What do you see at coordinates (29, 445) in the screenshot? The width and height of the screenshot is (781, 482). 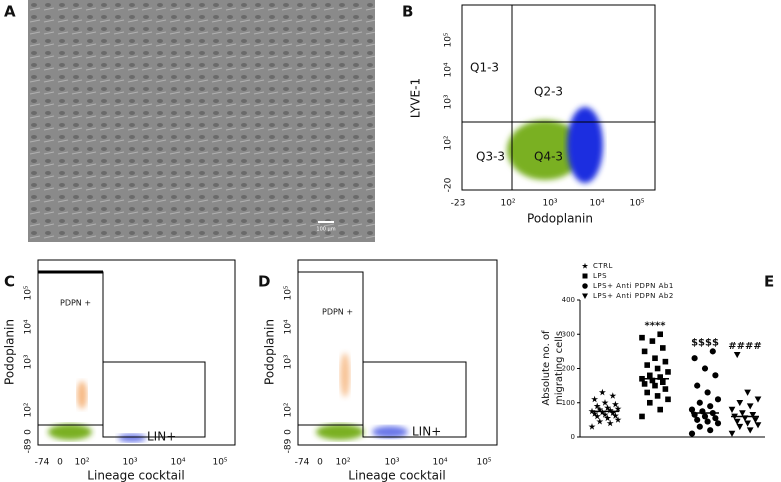 I see `y-tick-label: -89` at bounding box center [29, 445].